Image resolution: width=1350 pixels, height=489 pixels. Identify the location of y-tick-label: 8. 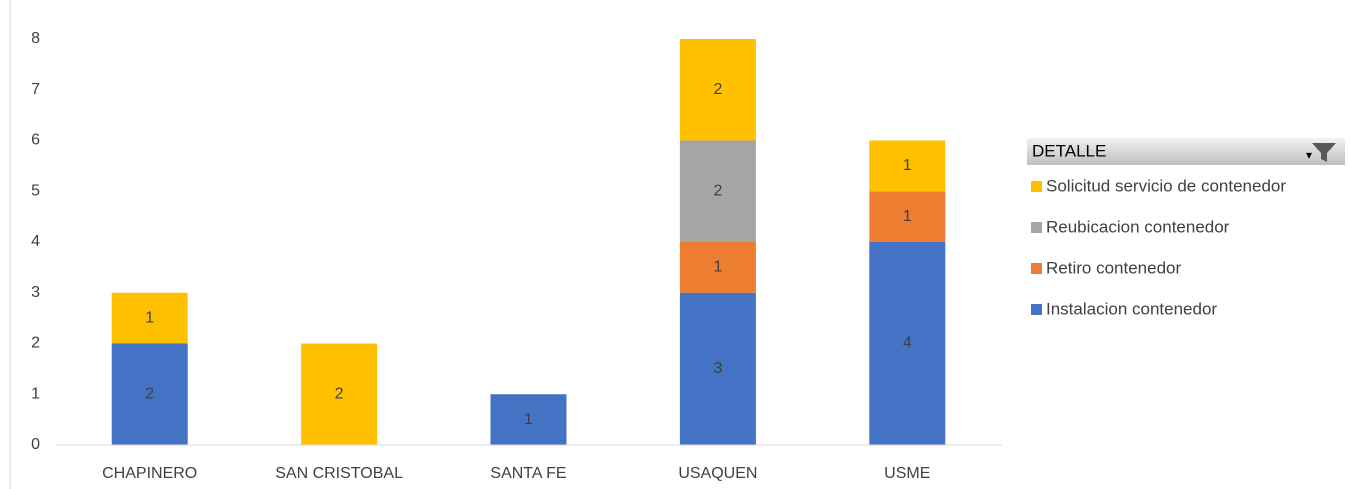
(35, 38).